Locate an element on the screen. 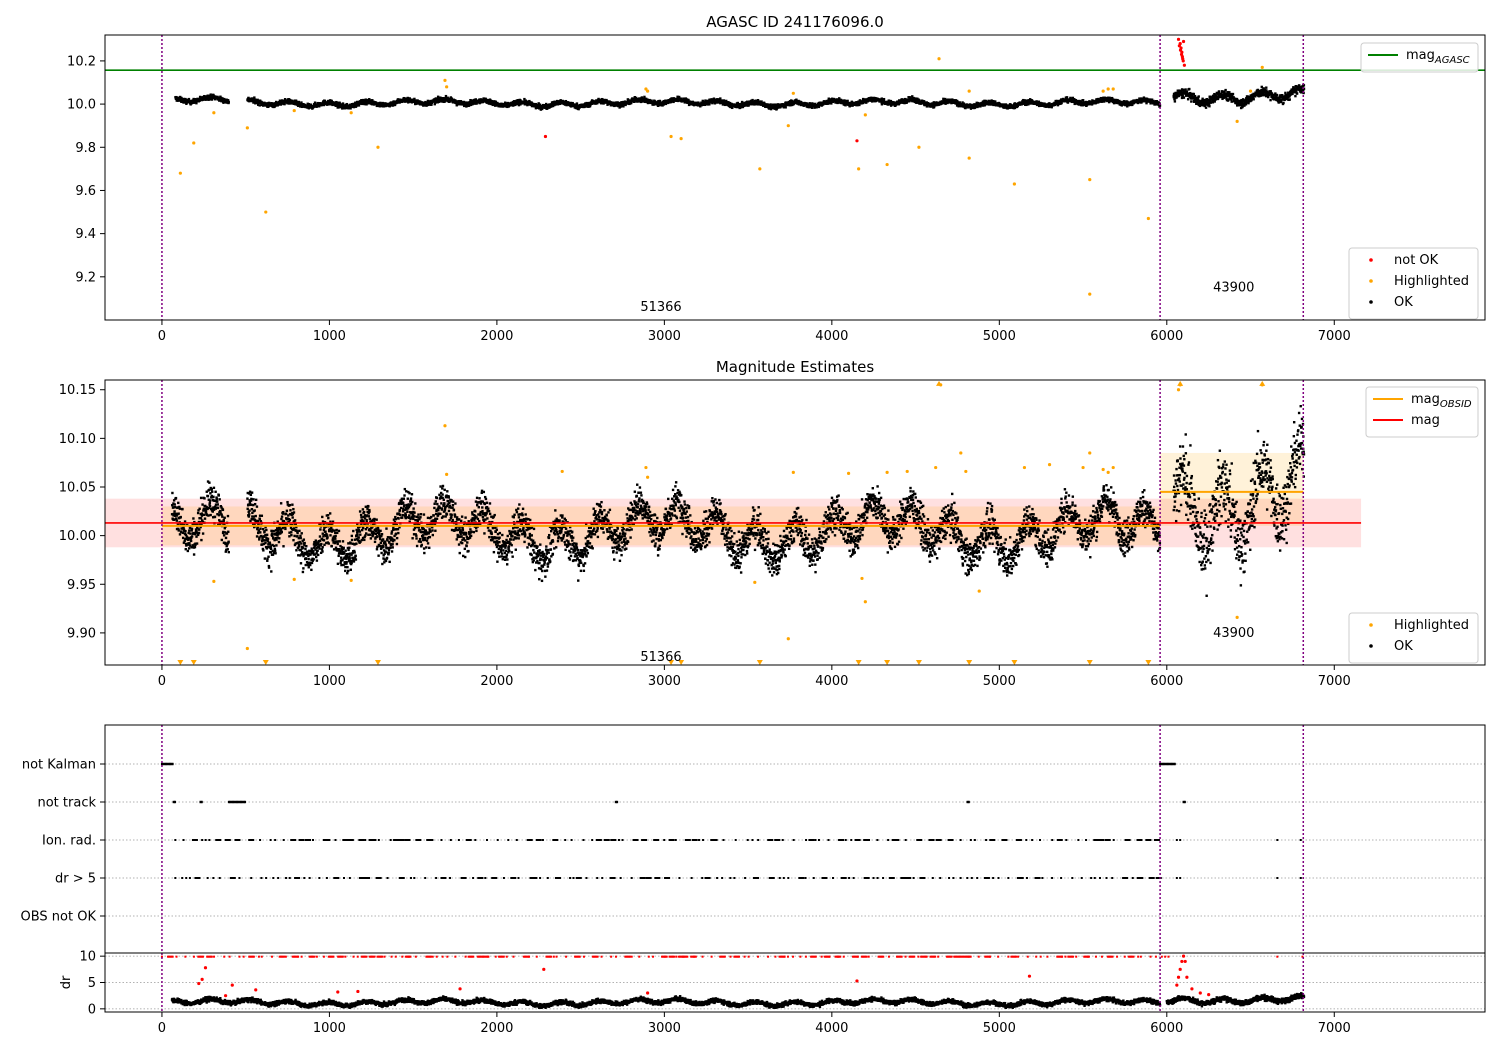  panel-1-title: AGASC ID 241176096.0 is located at coordinates (795, 22).